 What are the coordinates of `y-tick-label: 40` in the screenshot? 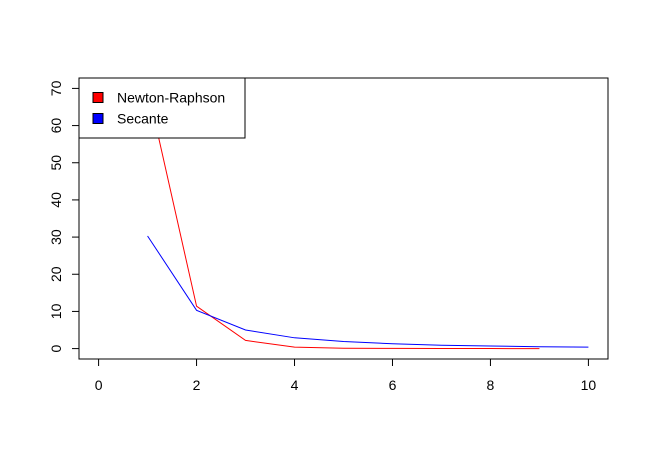 It's located at (56, 200).